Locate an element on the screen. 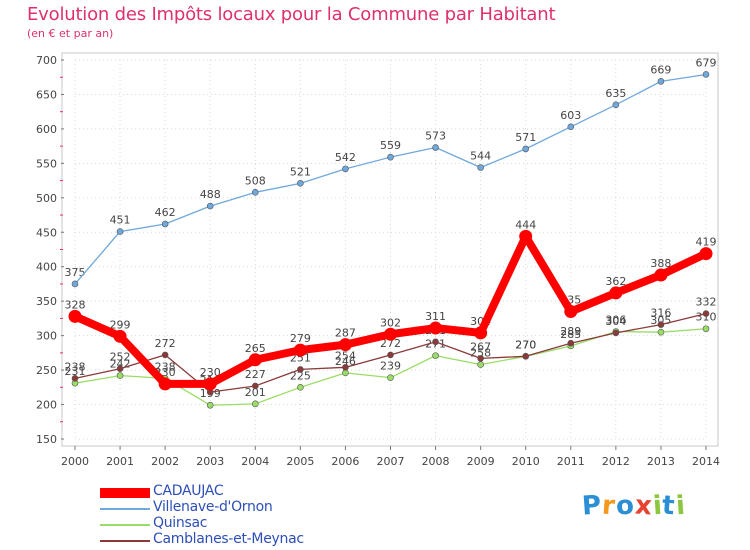  data-label: 270 is located at coordinates (525, 344).